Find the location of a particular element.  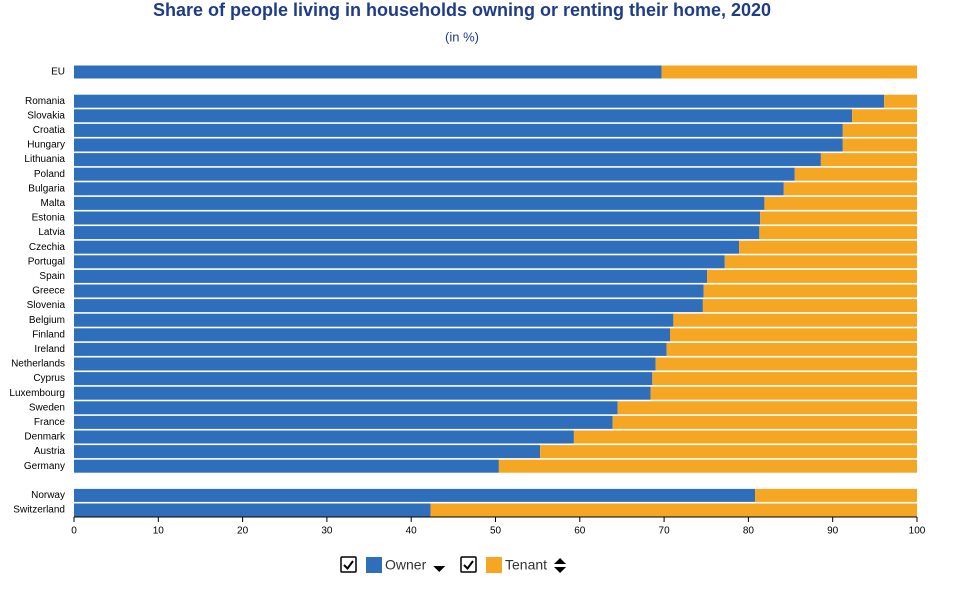

x-tick-label: 0 is located at coordinates (74, 531).